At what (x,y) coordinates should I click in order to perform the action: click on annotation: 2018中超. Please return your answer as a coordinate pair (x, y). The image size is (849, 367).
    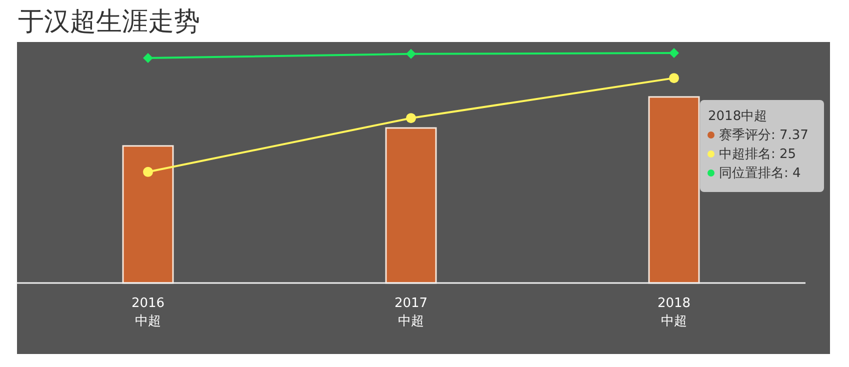
    Looking at the image, I should click on (738, 116).